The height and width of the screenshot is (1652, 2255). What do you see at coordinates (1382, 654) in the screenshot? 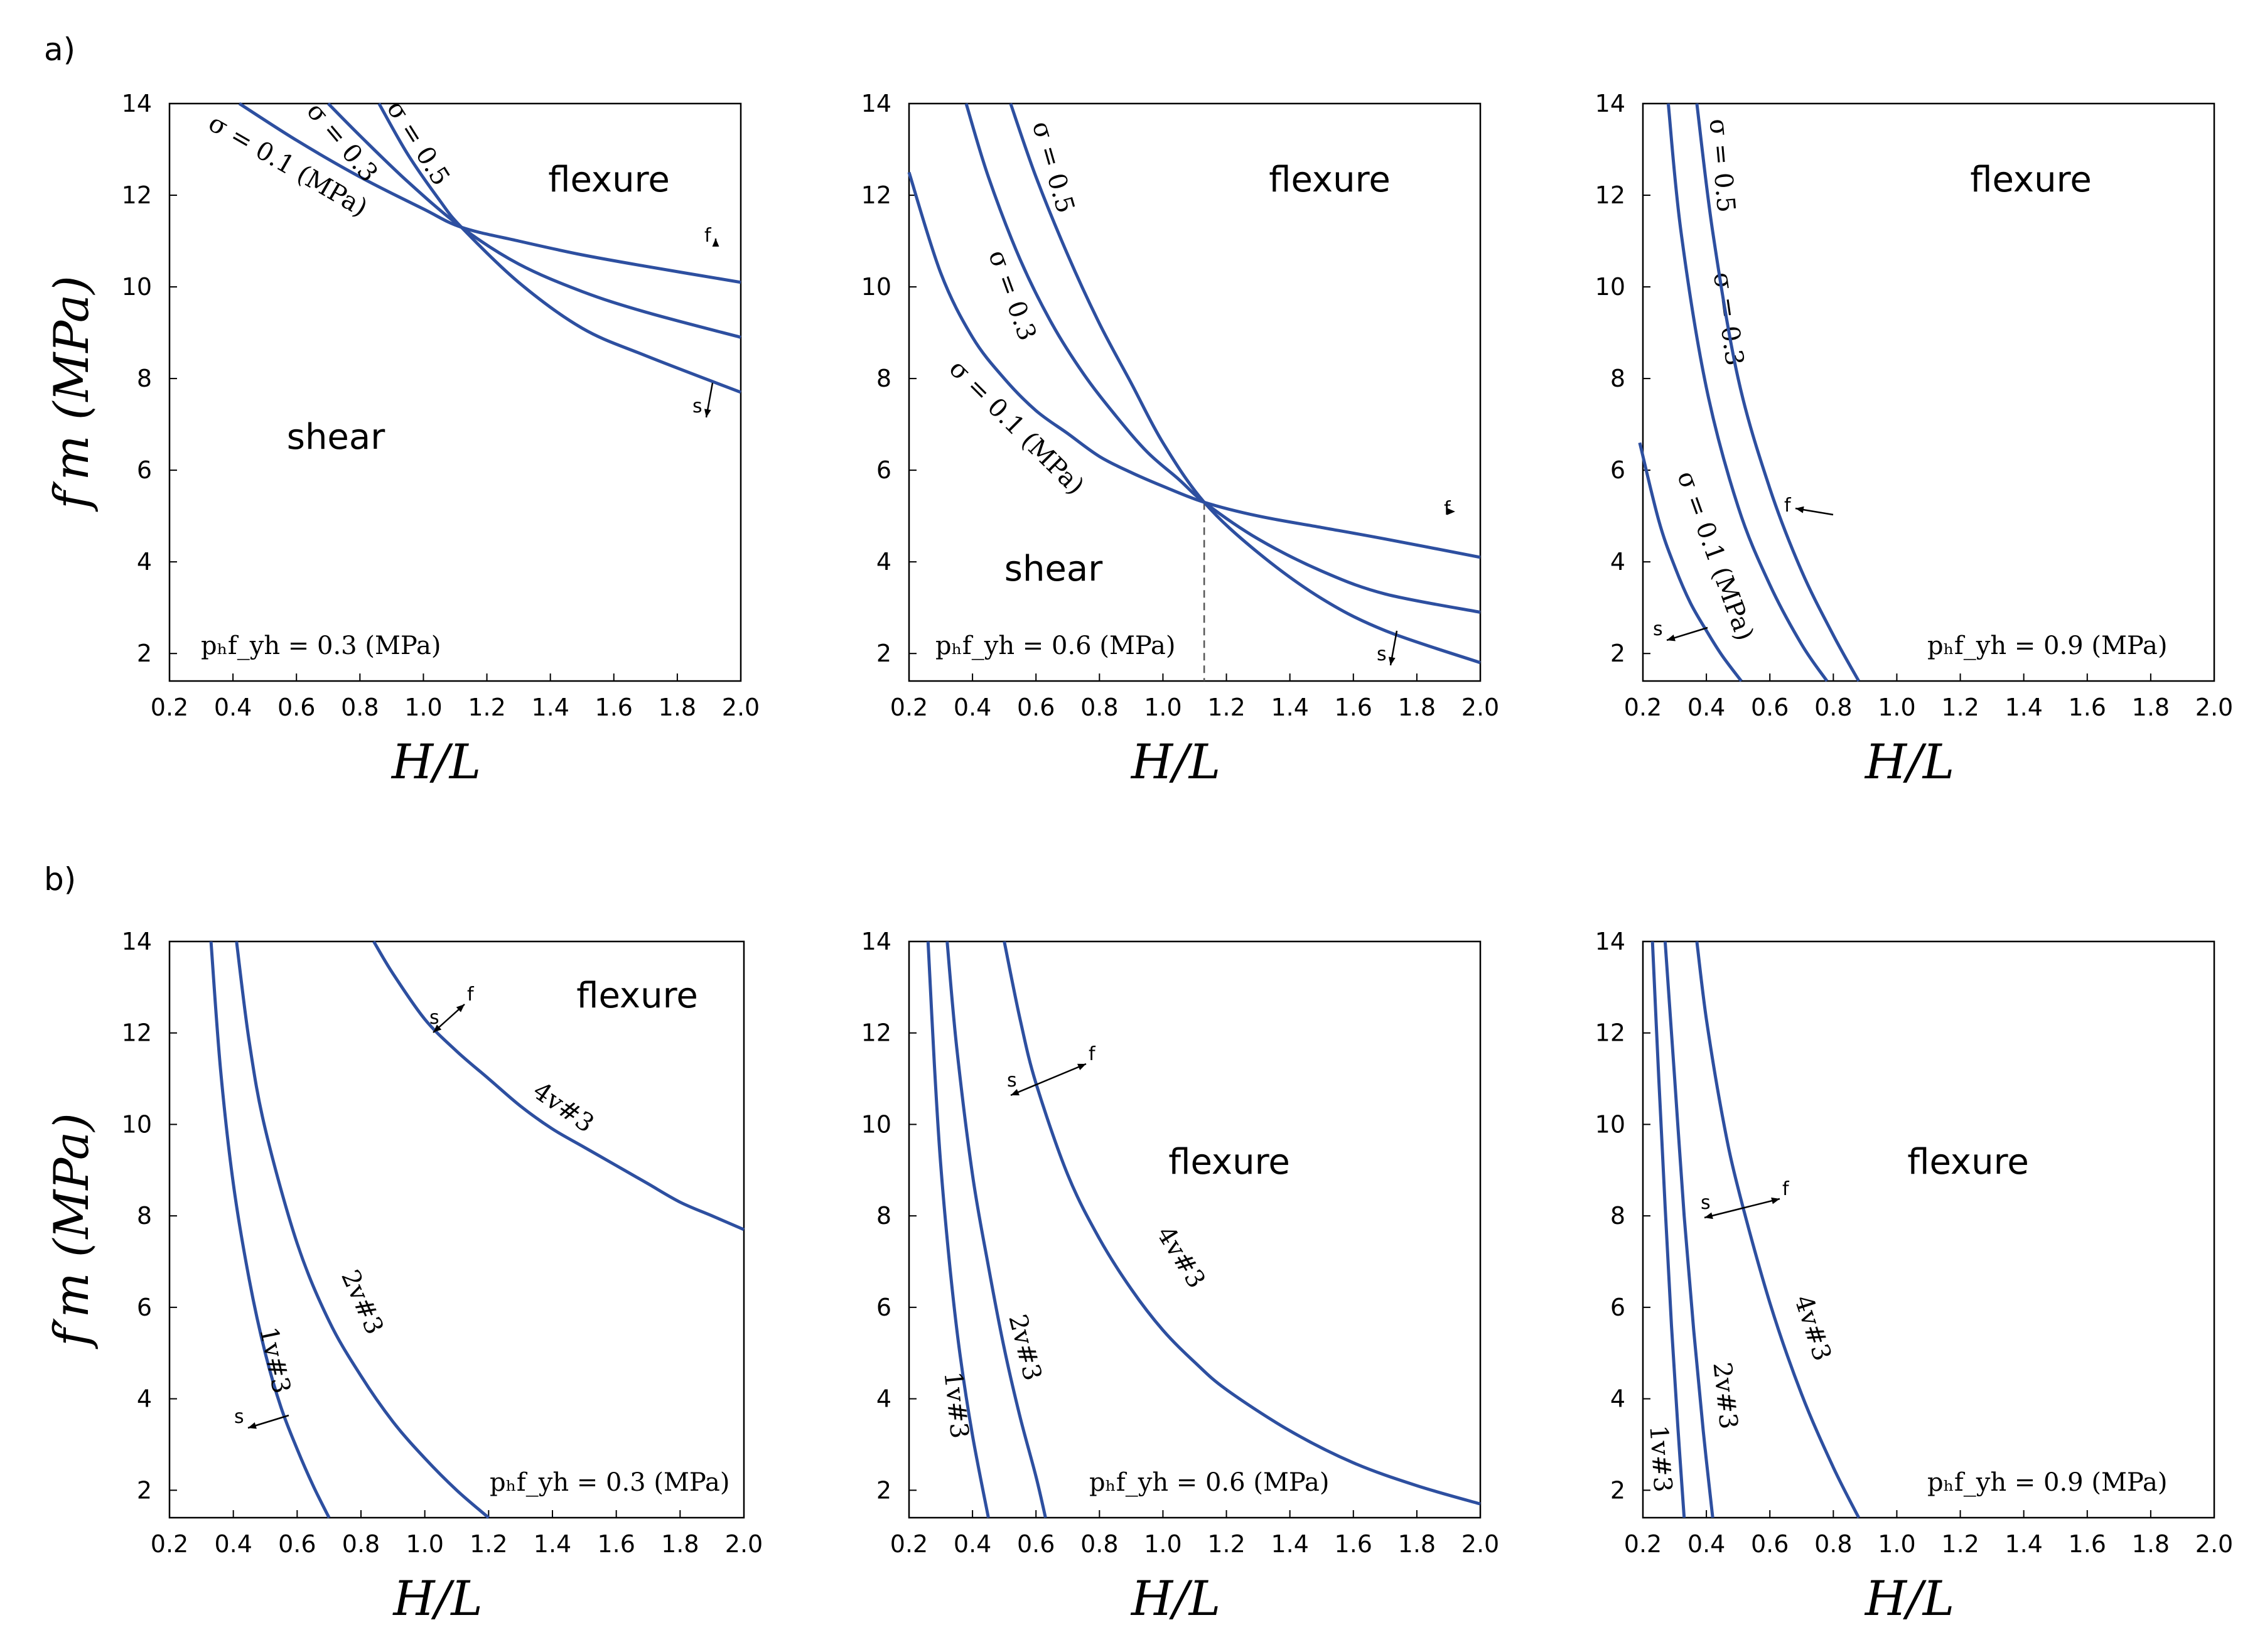
I see `arrow-letter-s: s` at bounding box center [1382, 654].